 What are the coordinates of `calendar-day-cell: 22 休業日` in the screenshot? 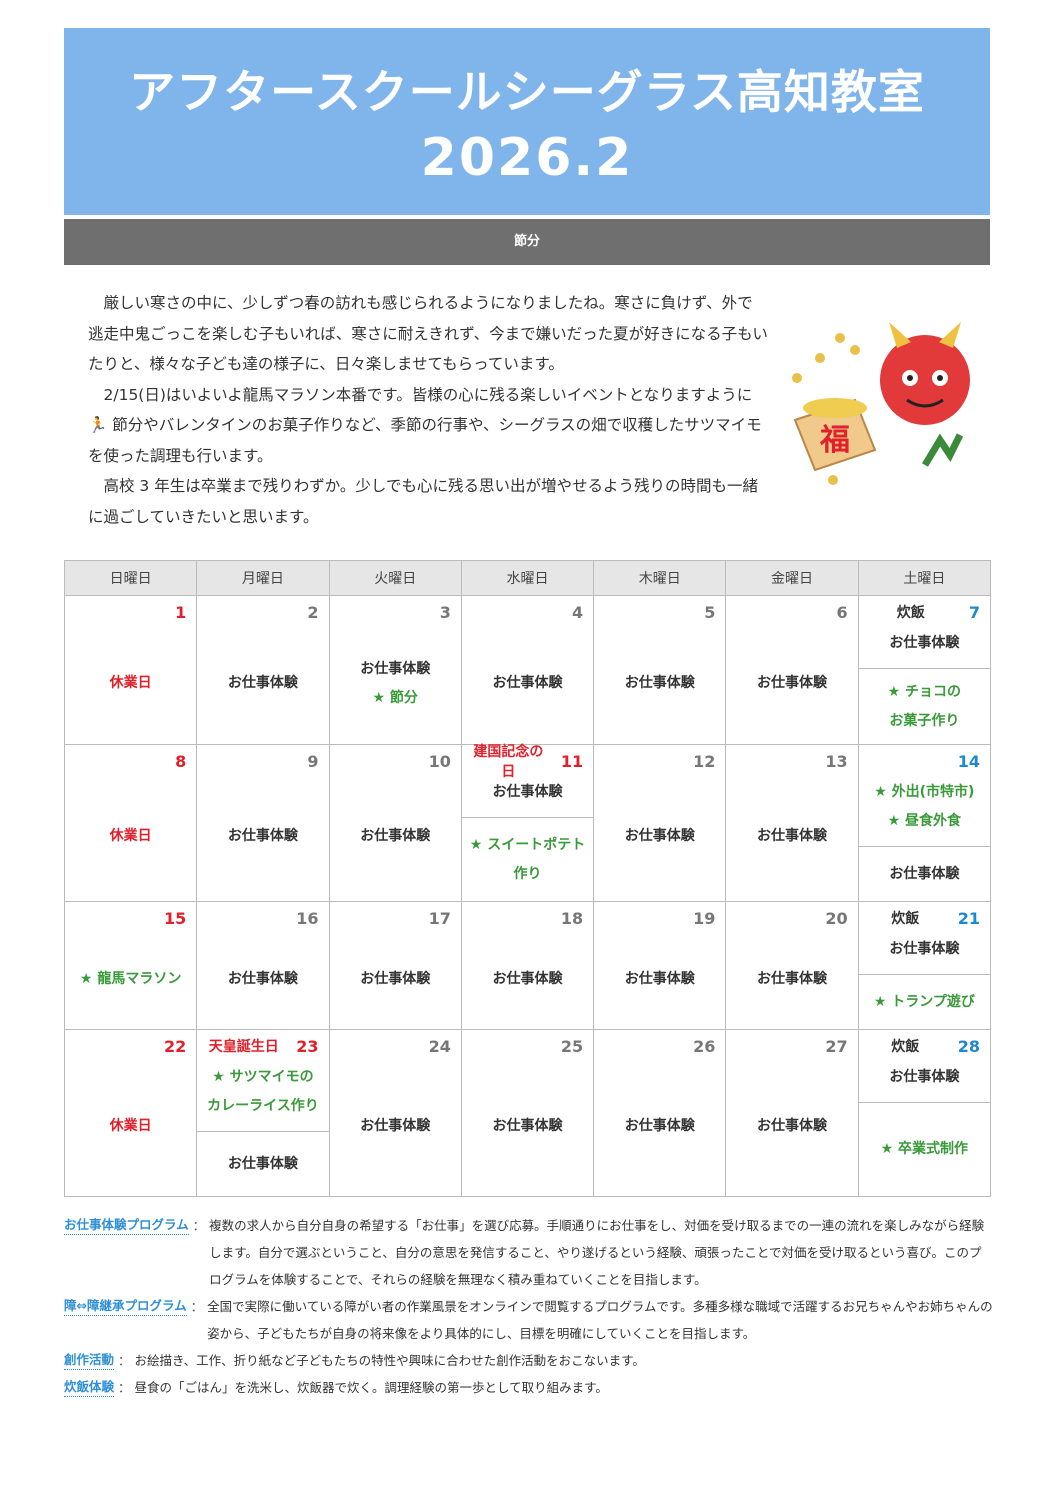 It's located at (130, 1113).